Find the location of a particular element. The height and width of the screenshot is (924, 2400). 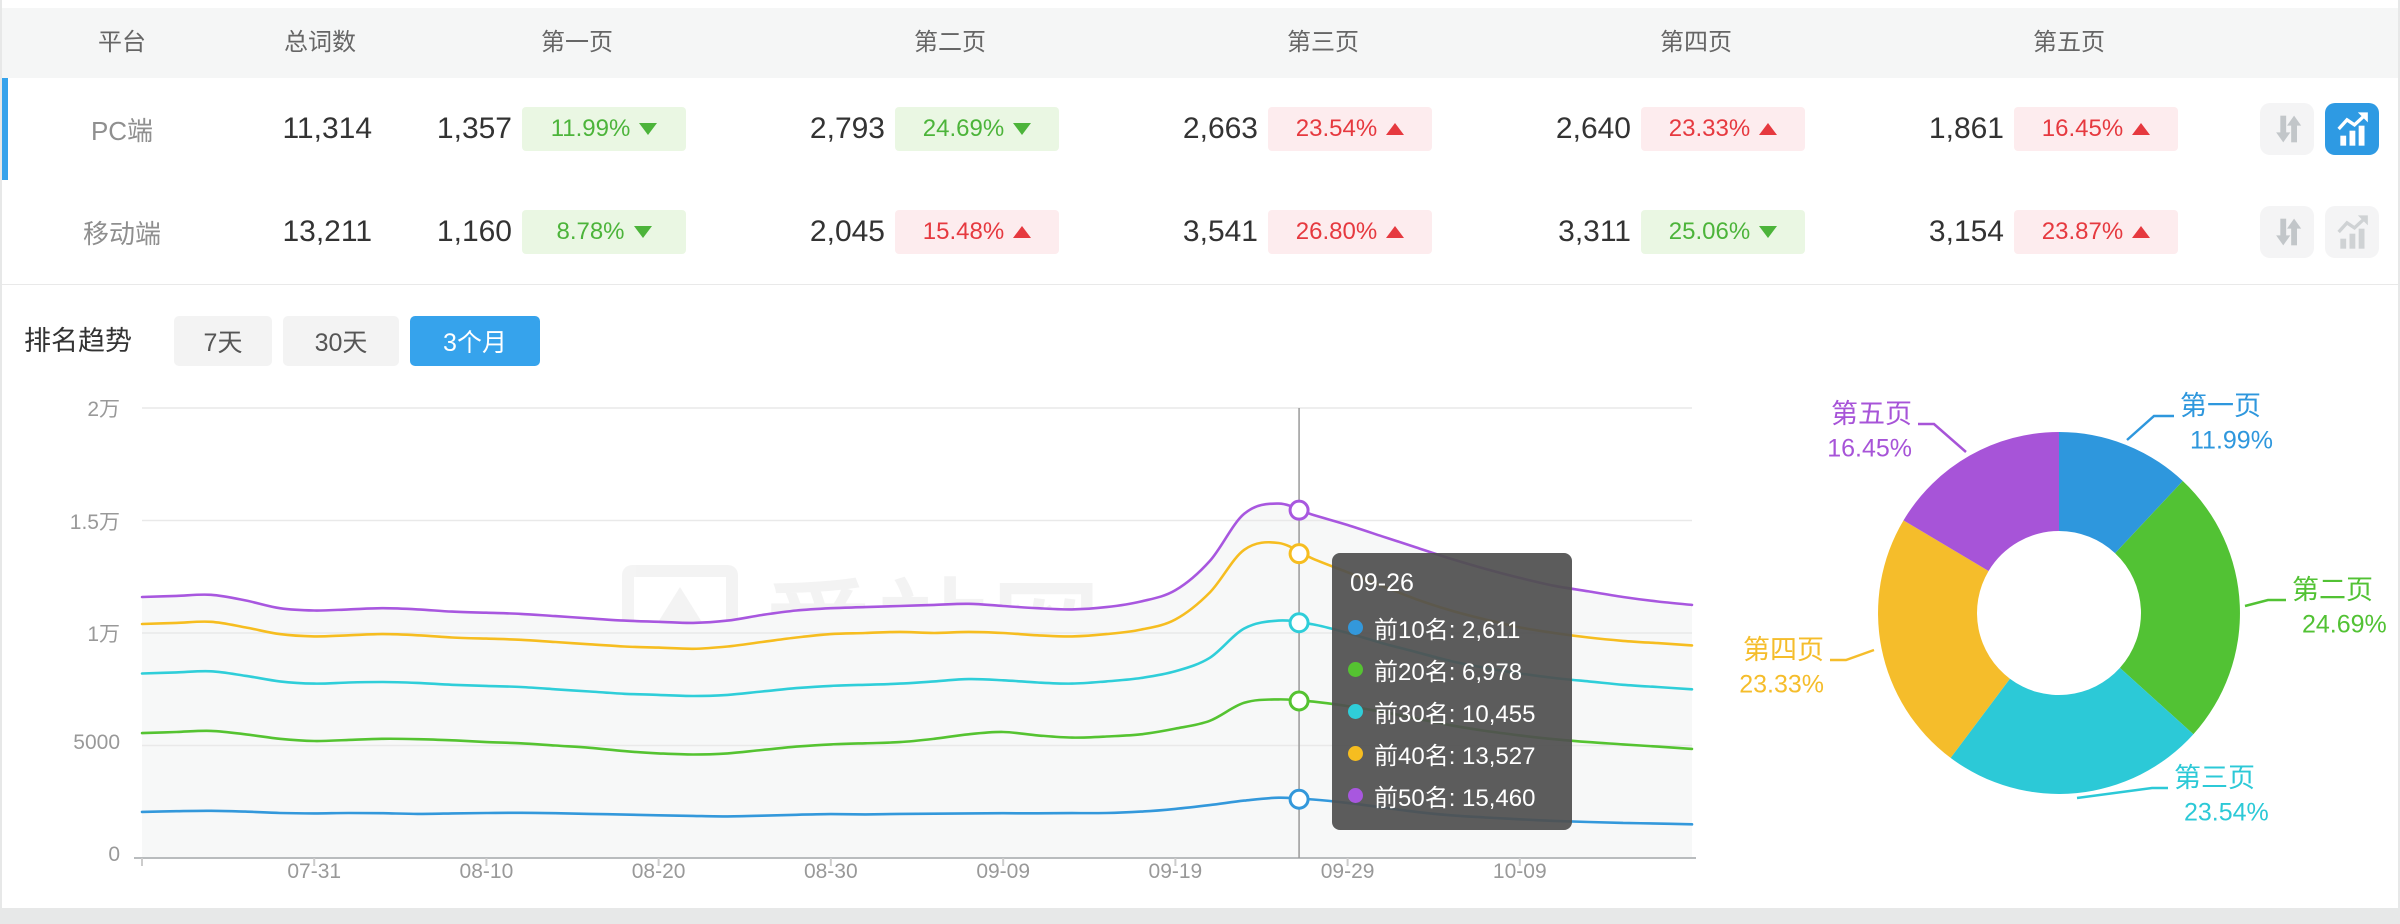

x-axis-label: 09-09 is located at coordinates (1003, 871).